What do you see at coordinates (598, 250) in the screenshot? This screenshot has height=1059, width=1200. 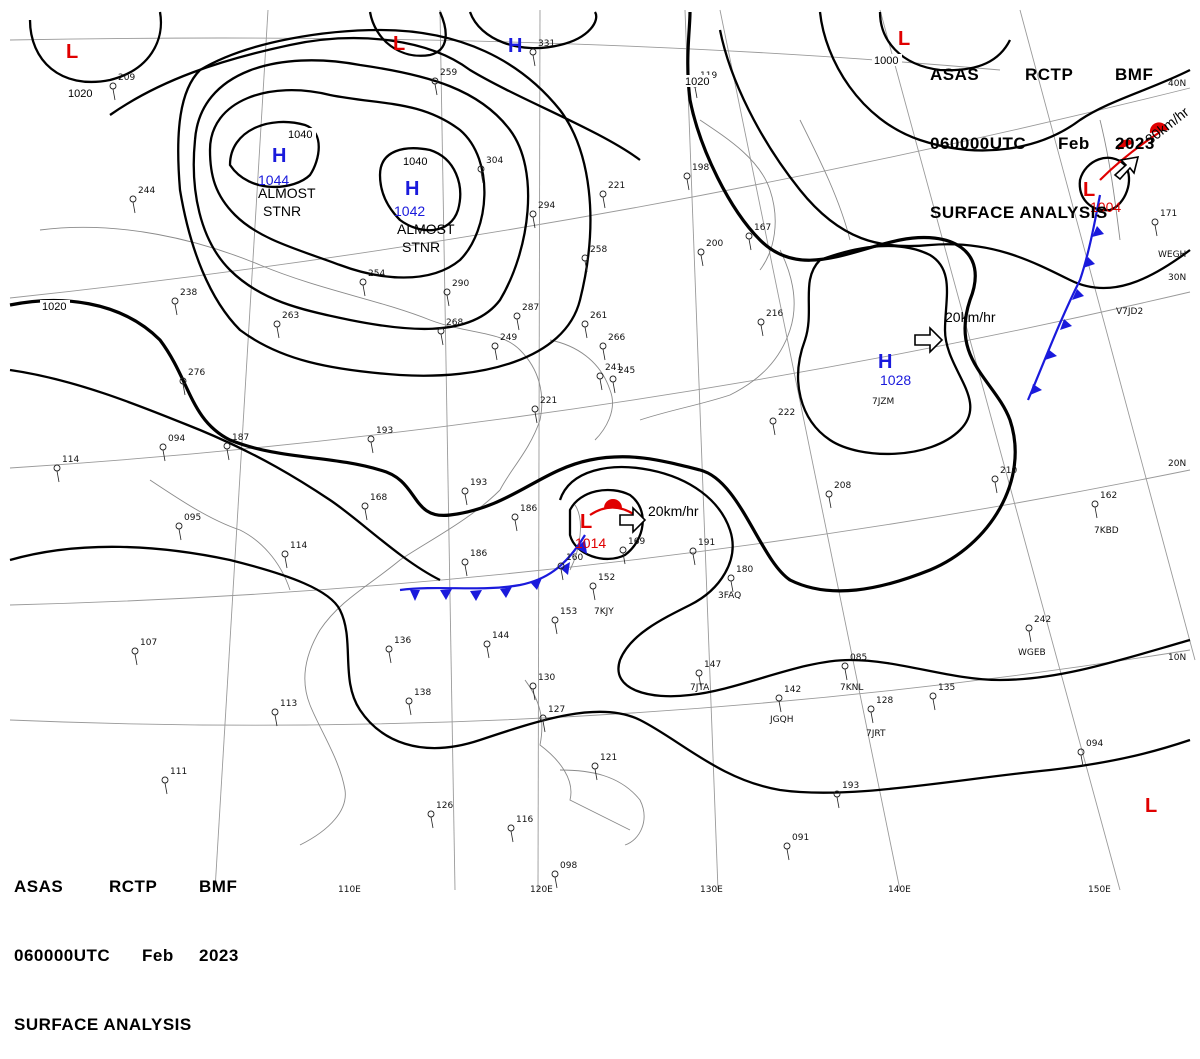 I see `station-pressure: 258` at bounding box center [598, 250].